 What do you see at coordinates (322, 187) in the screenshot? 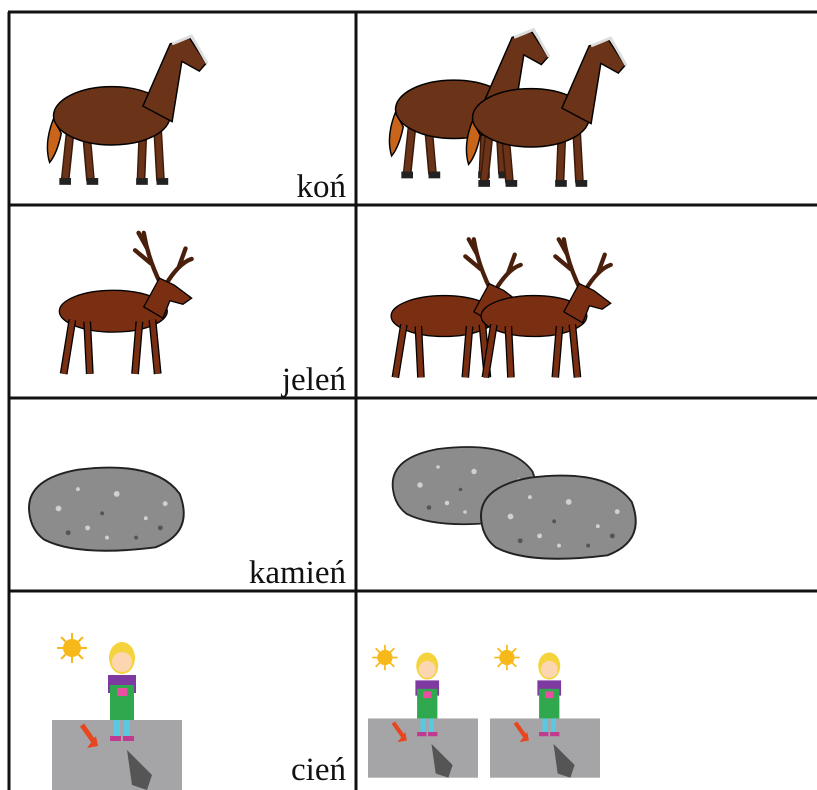
I see `word-label: koń` at bounding box center [322, 187].